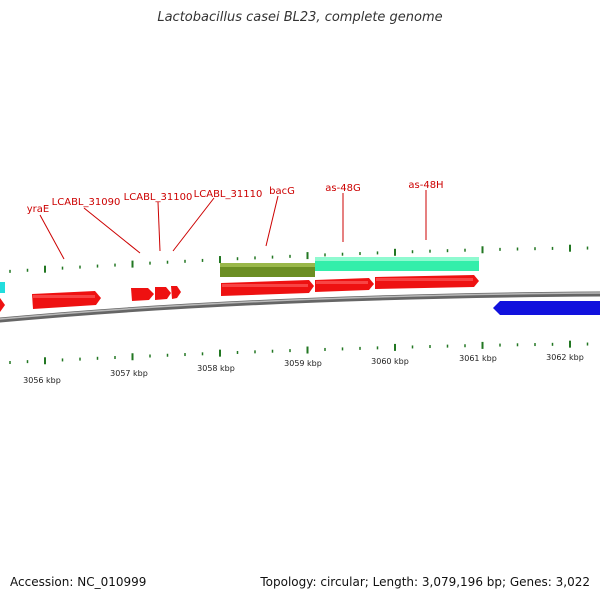  Describe the element at coordinates (216, 368) in the screenshot. I see `kbp-label-3058: 3058 kbp` at that location.